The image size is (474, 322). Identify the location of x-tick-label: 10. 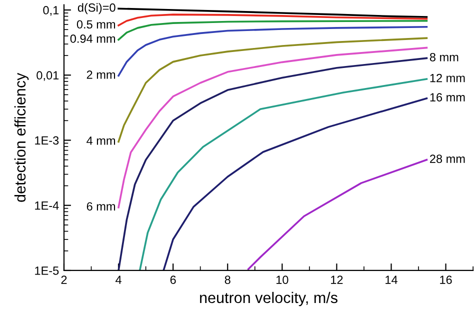
(282, 280).